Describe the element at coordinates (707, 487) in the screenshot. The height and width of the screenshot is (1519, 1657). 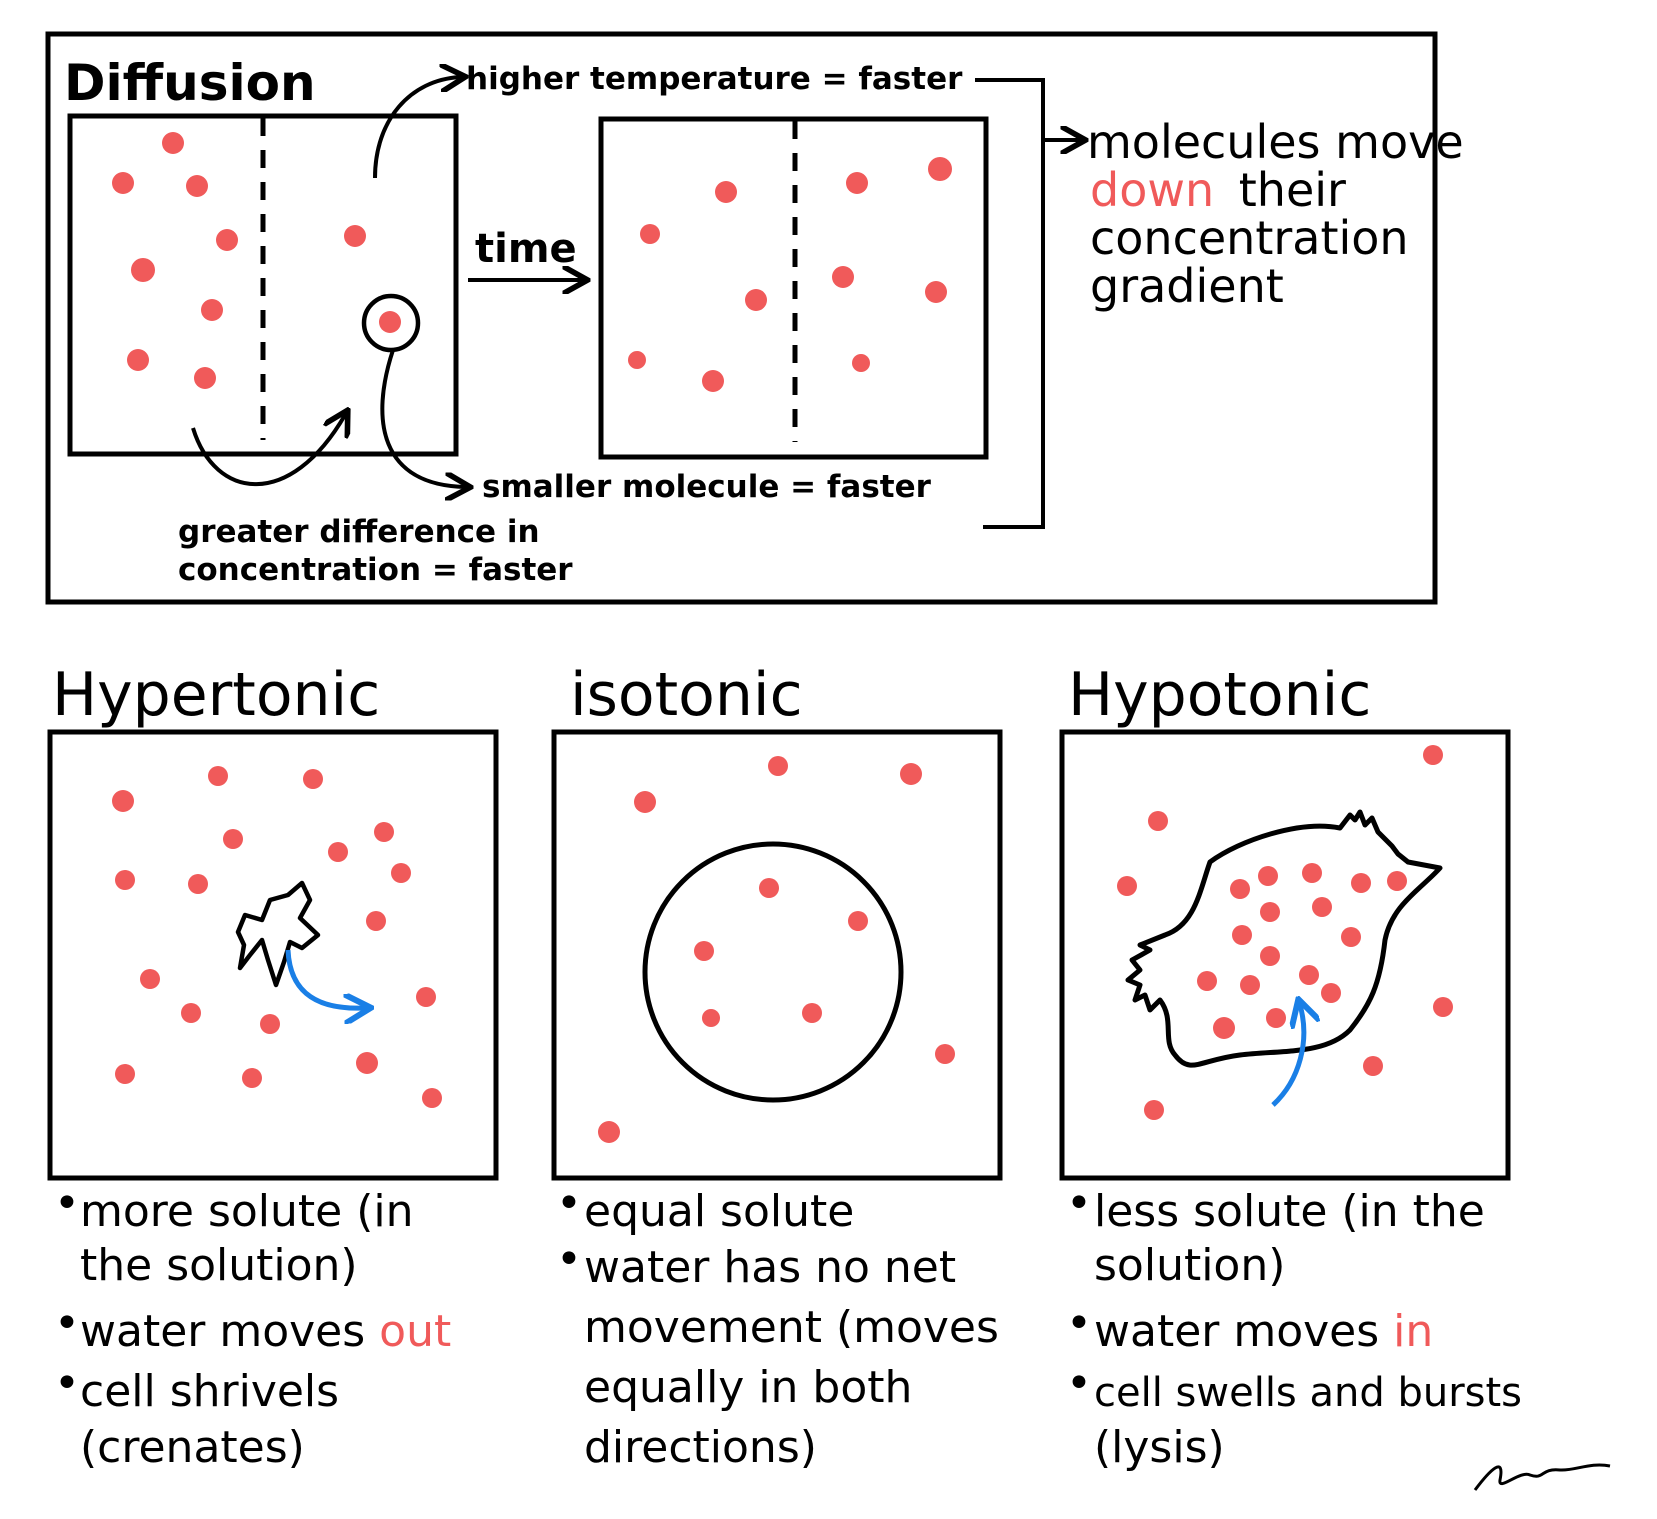
I see `molecule-size-factor-label: smaller molecule = faster` at that location.